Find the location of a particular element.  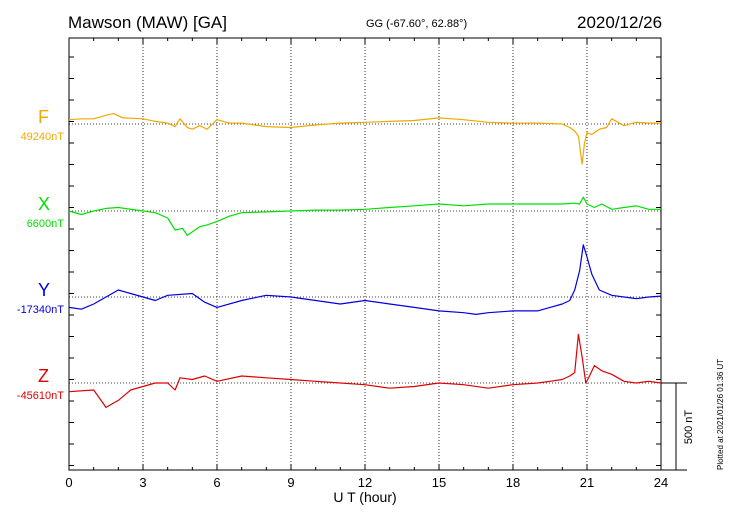

component-f-baseline: 49240nT is located at coordinates (42, 137).